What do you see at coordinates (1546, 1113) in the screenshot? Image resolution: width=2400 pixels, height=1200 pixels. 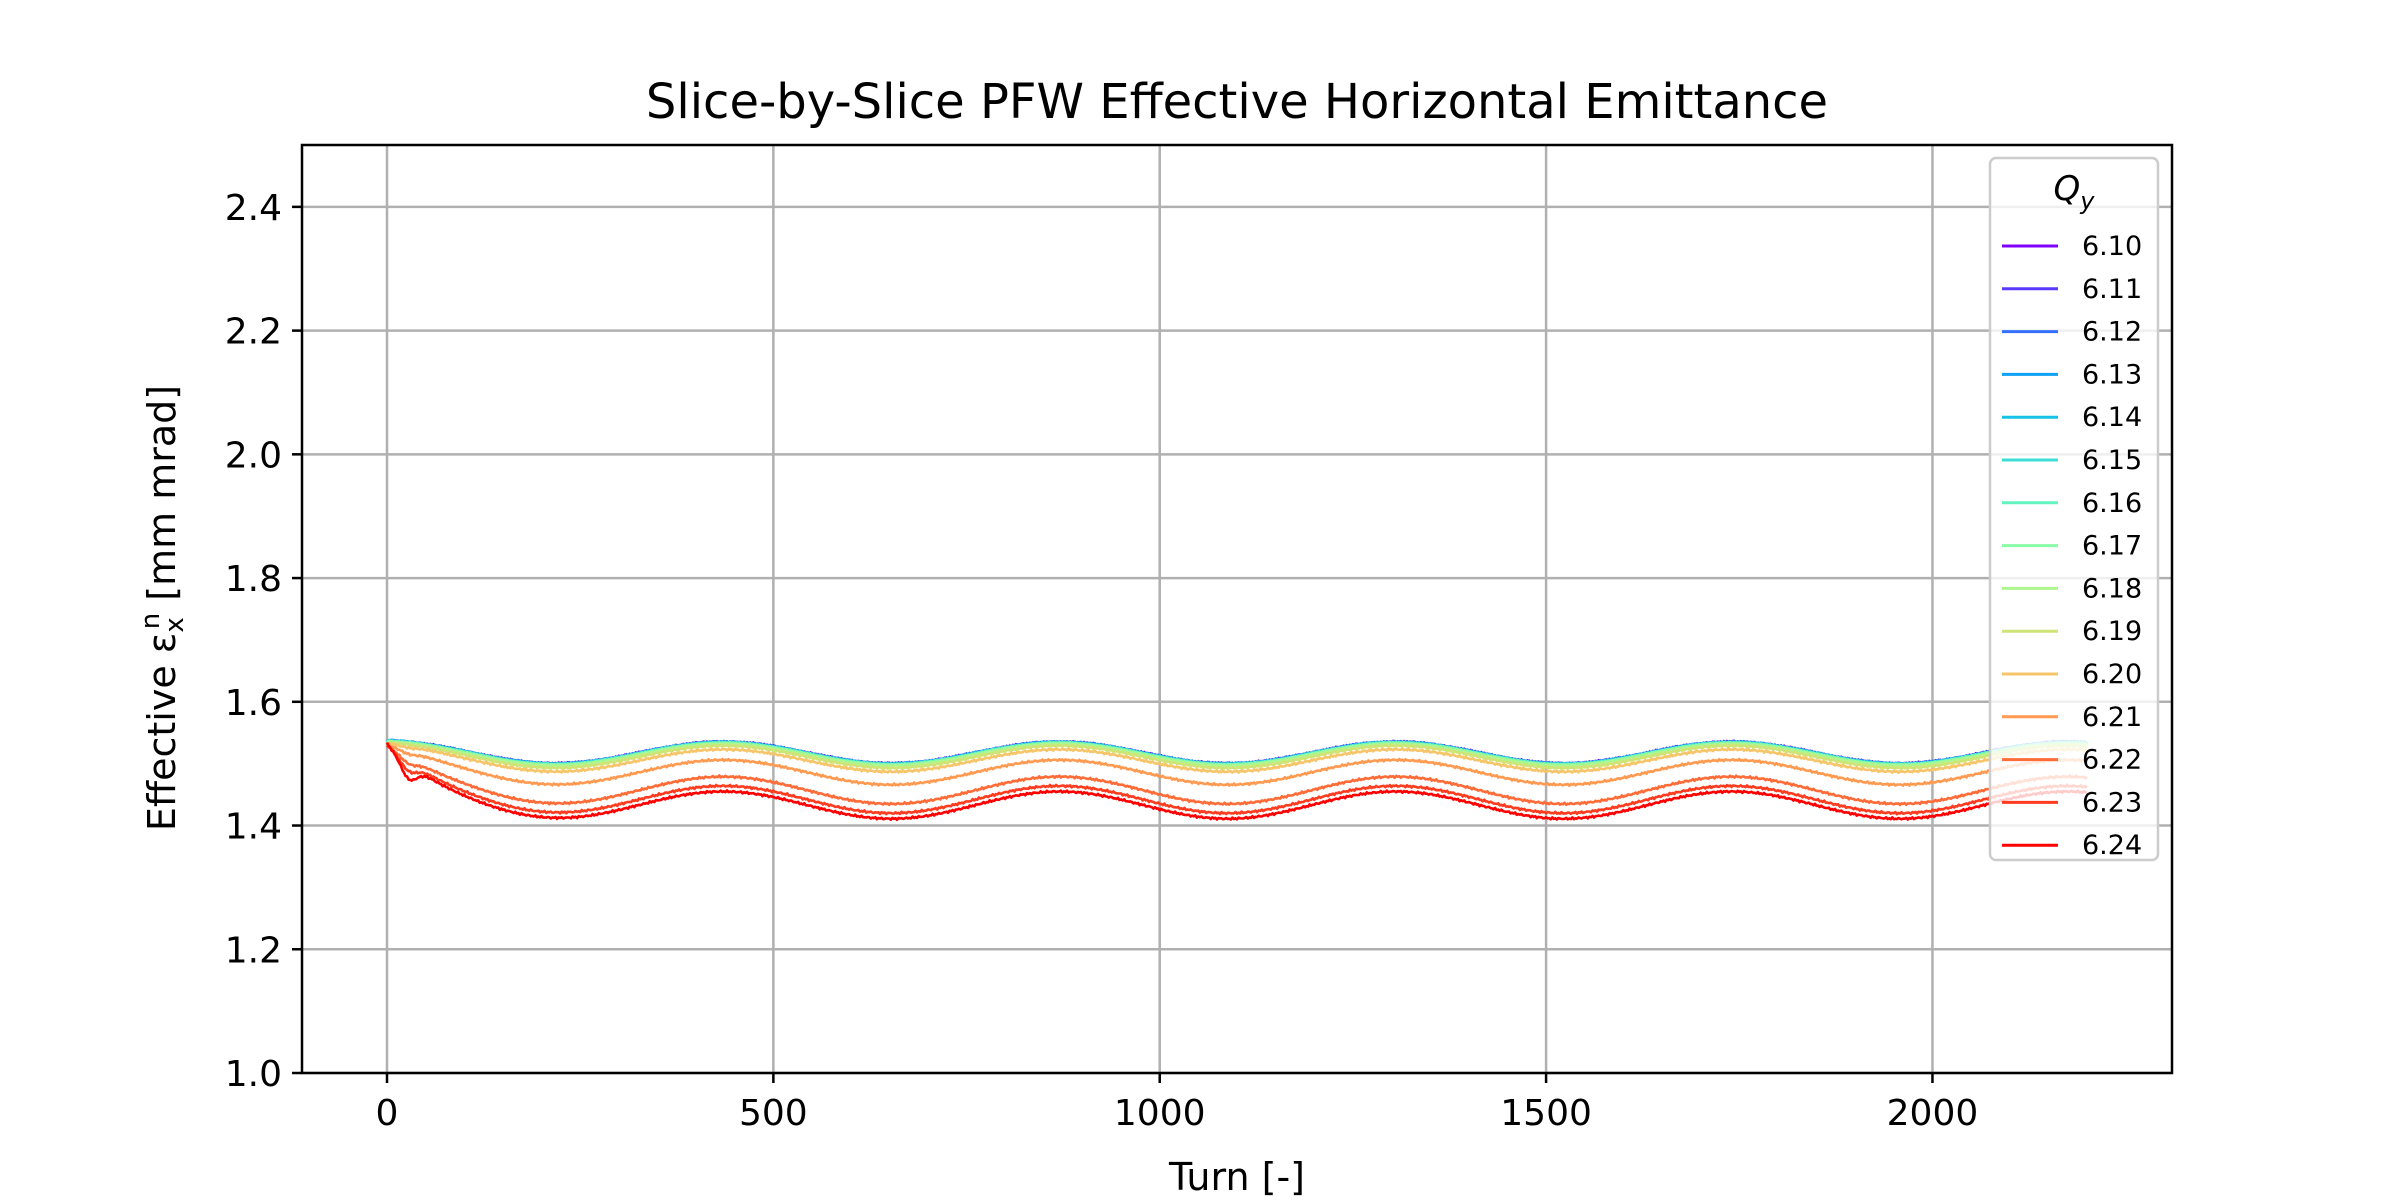 I see `x-tick-label-1500: 1500` at bounding box center [1546, 1113].